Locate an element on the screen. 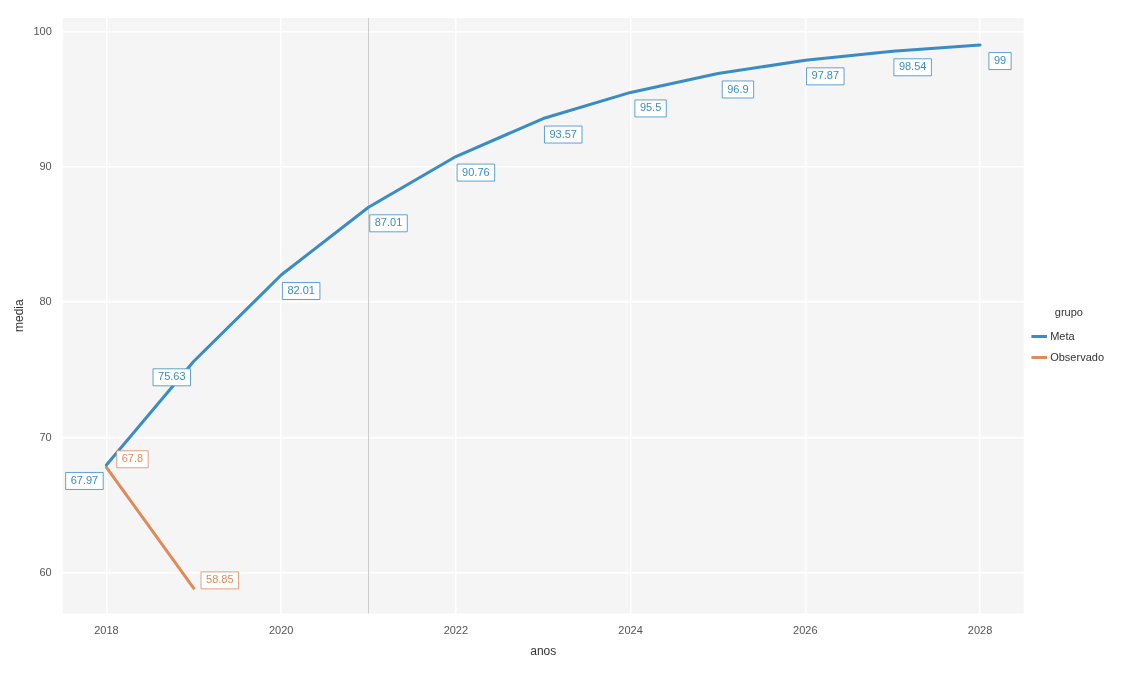  x-tick-label: 2020 is located at coordinates (281, 630).